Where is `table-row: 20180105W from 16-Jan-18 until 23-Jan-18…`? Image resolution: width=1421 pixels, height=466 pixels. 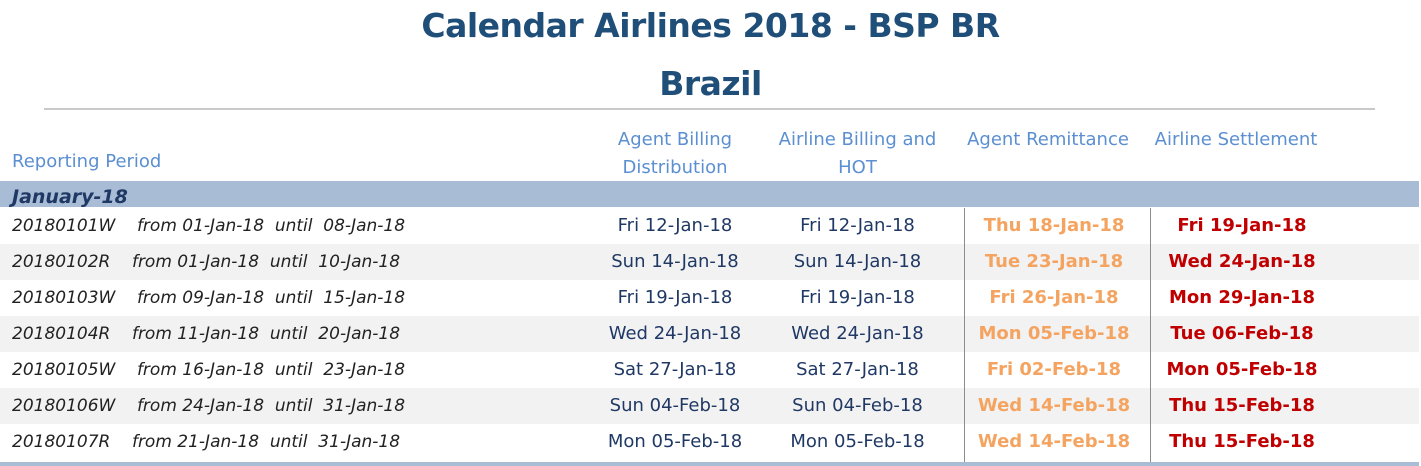
table-row: 20180105W from 16-Jan-18 until 23-Jan-18… is located at coordinates (709, 370).